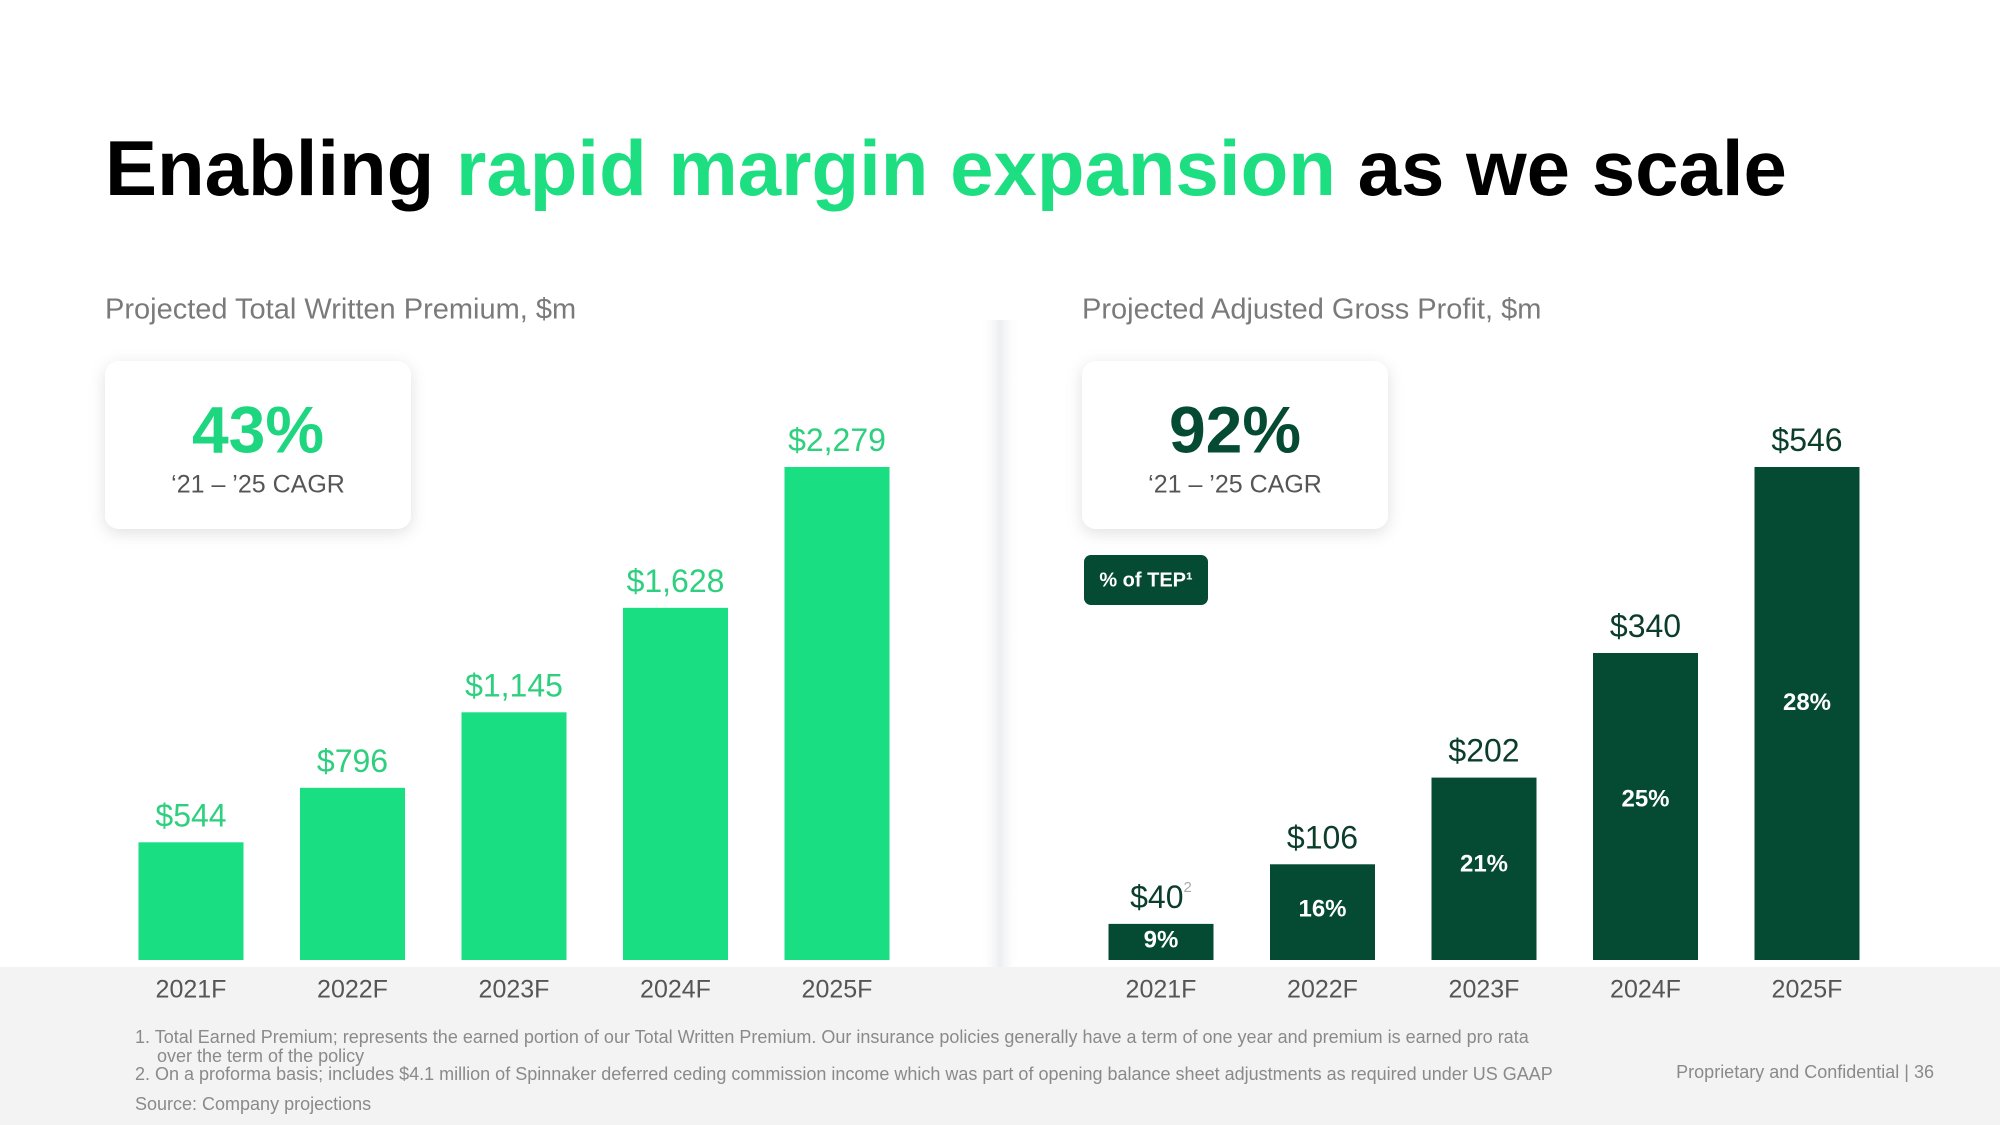 This screenshot has height=1125, width=2000. I want to click on source: Source: Company projections, so click(253, 1104).